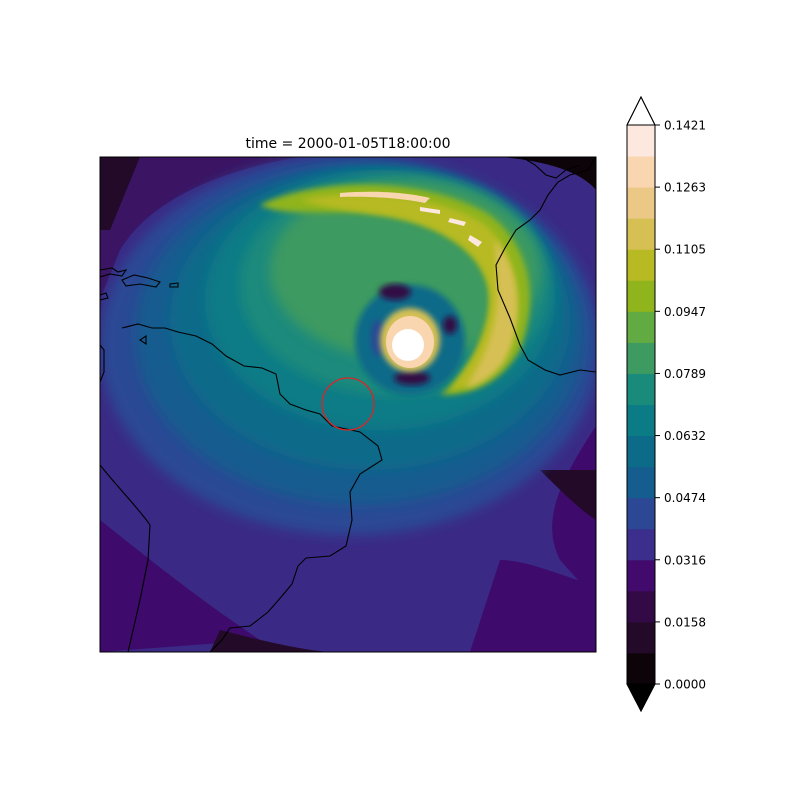 The width and height of the screenshot is (800, 800). What do you see at coordinates (685, 560) in the screenshot?
I see `colorbar-tick-label: 0.0316` at bounding box center [685, 560].